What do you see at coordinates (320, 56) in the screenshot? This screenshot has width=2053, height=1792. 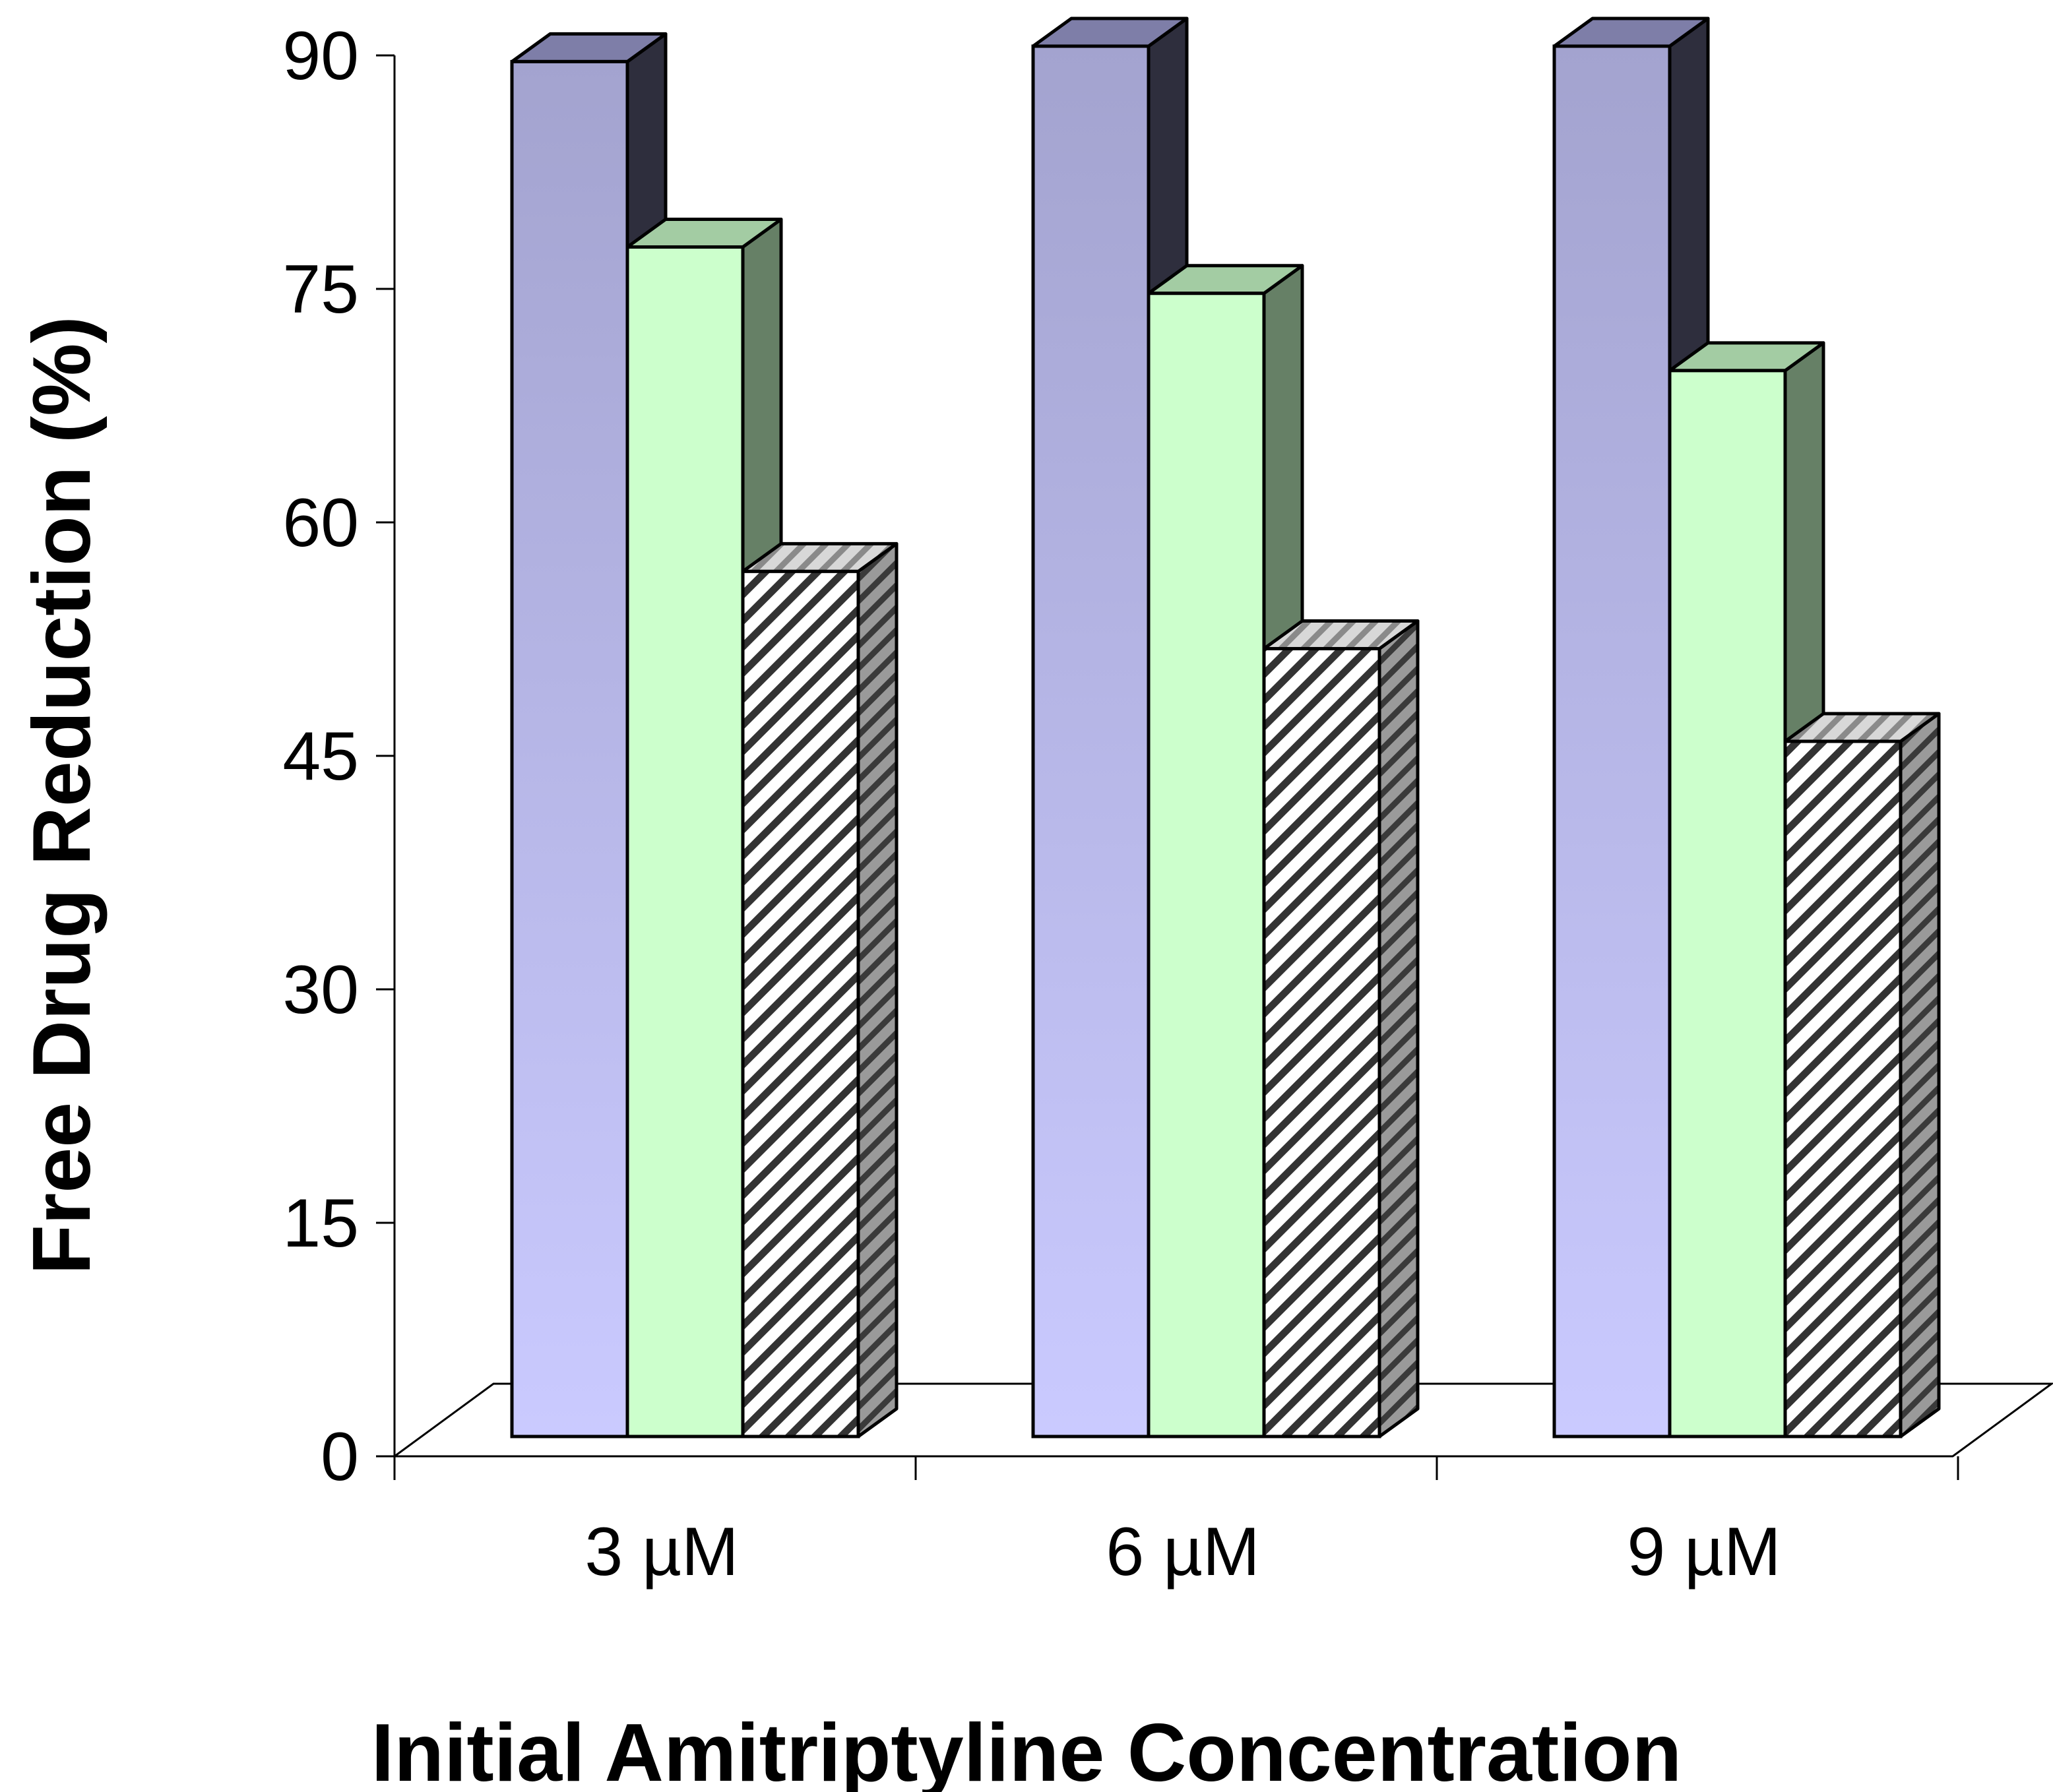 I see `y-tick-label: 90` at bounding box center [320, 56].